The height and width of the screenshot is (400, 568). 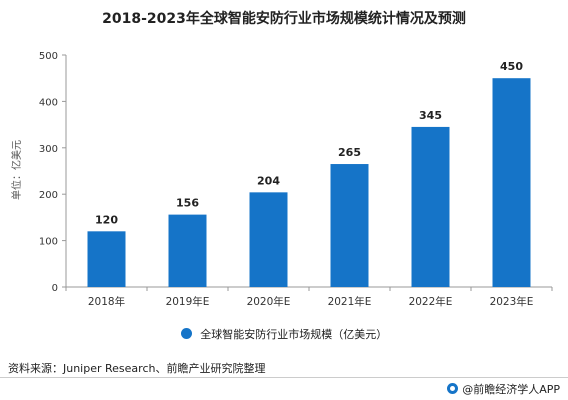 I want to click on bar-value-label: 204, so click(x=268, y=180).